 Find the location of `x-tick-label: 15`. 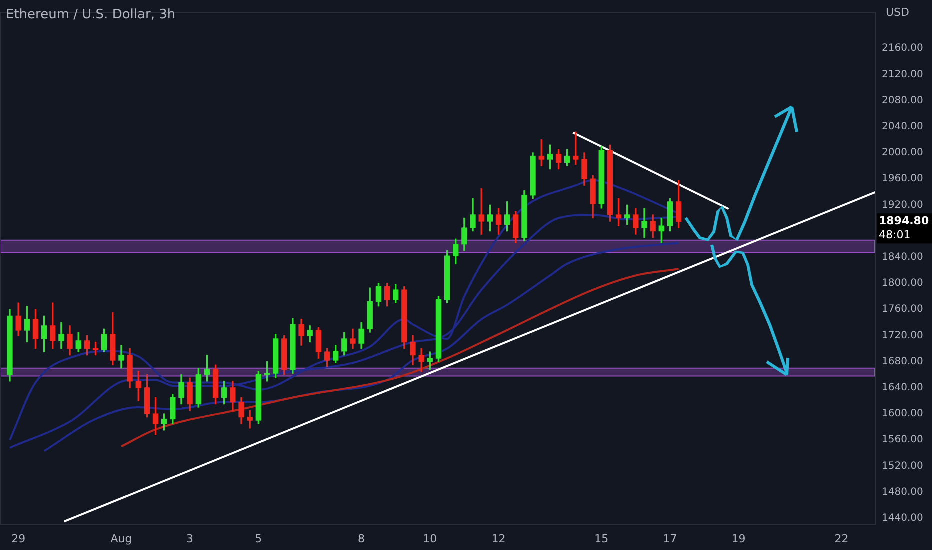

x-tick-label: 15 is located at coordinates (601, 539).